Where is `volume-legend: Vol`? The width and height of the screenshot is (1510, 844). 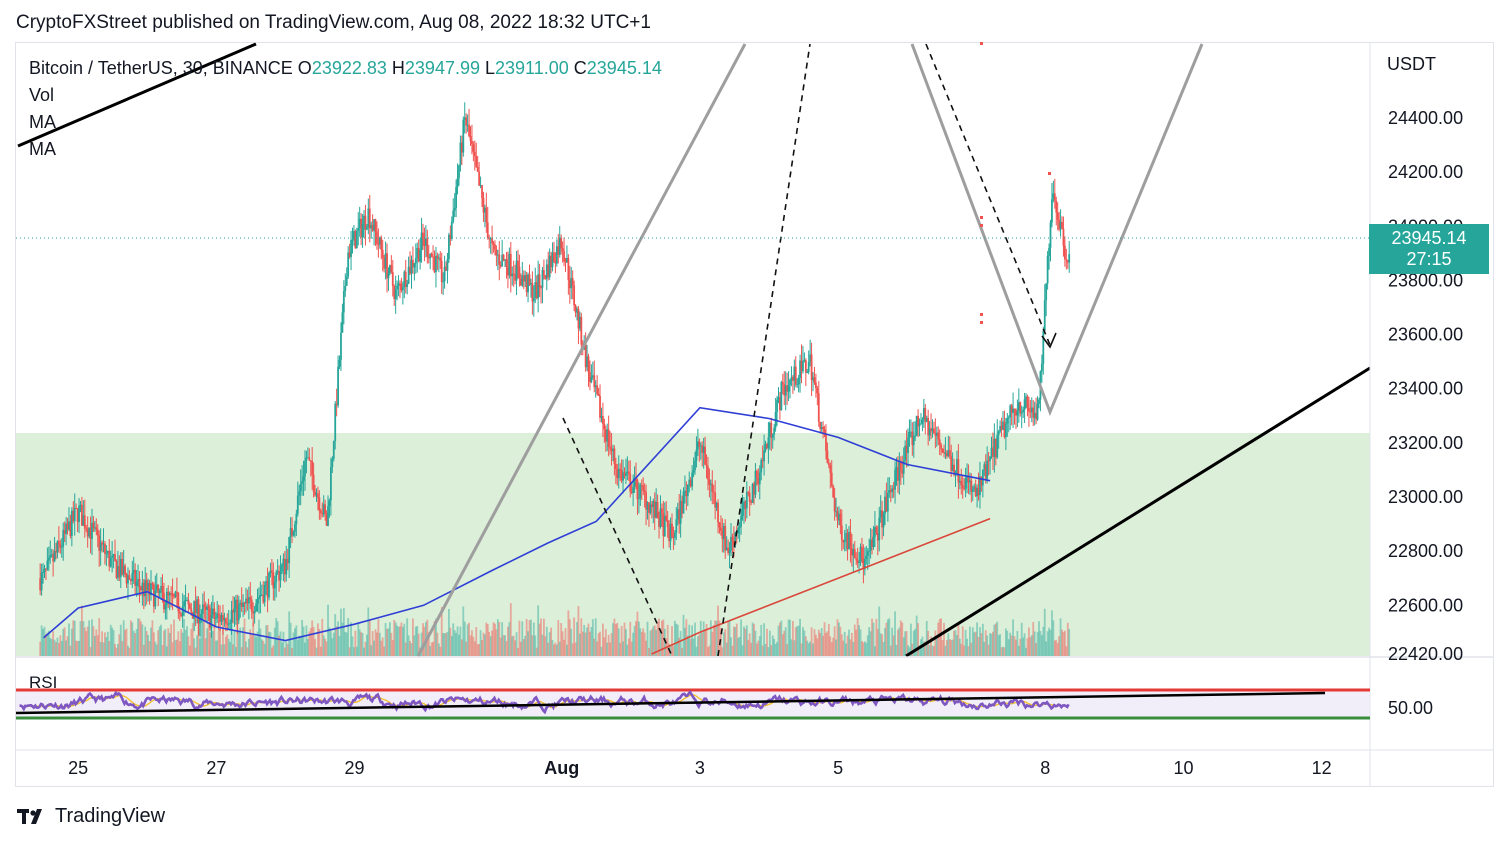
volume-legend: Vol is located at coordinates (42, 95).